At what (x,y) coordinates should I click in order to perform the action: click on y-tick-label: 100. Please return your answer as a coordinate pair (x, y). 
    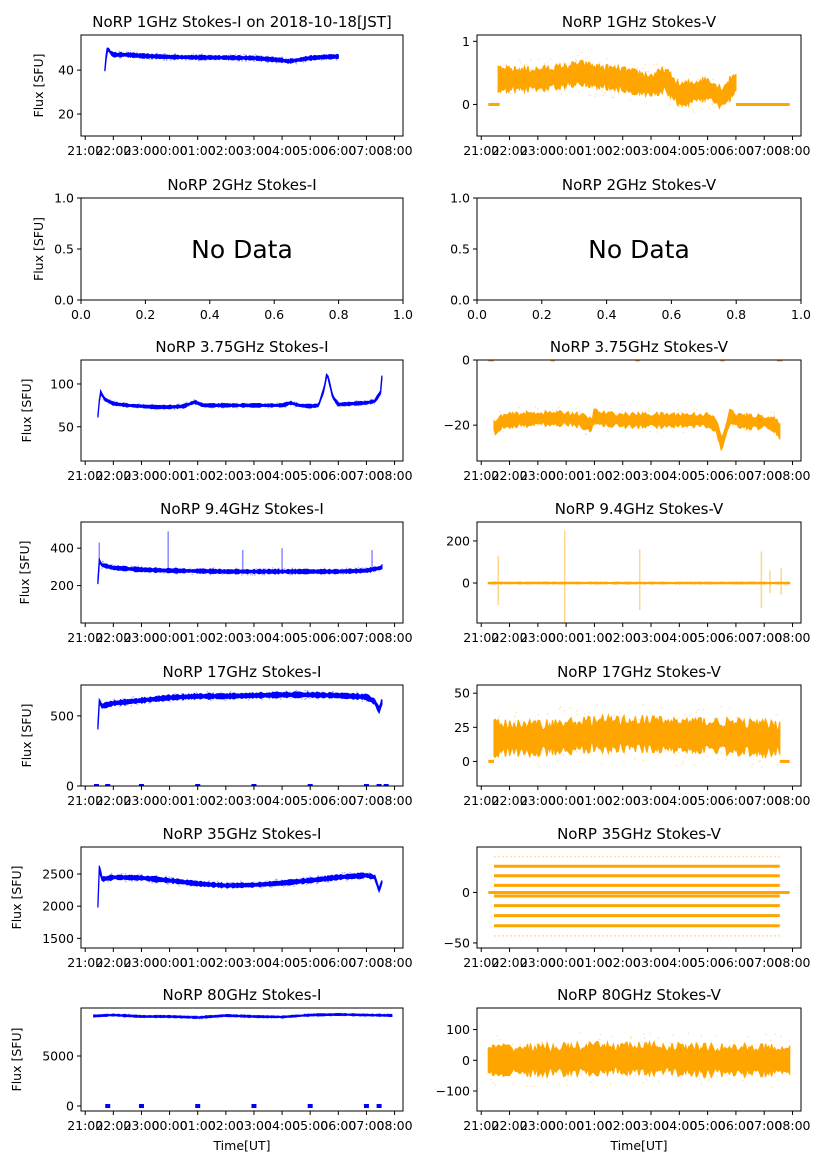
    Looking at the image, I should click on (62, 383).